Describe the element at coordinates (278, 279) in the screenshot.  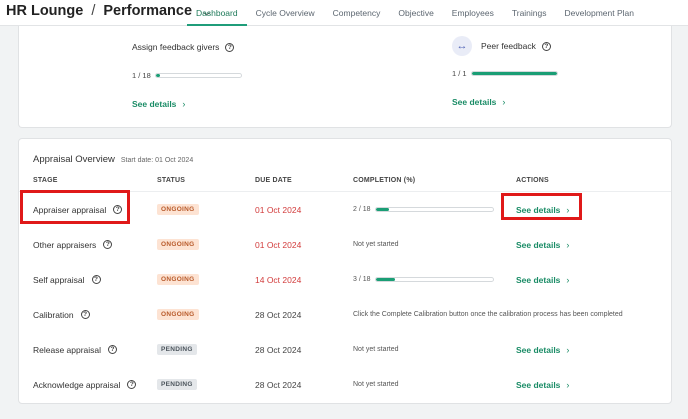
I see `due-date-cell: 14 Oct 2024` at that location.